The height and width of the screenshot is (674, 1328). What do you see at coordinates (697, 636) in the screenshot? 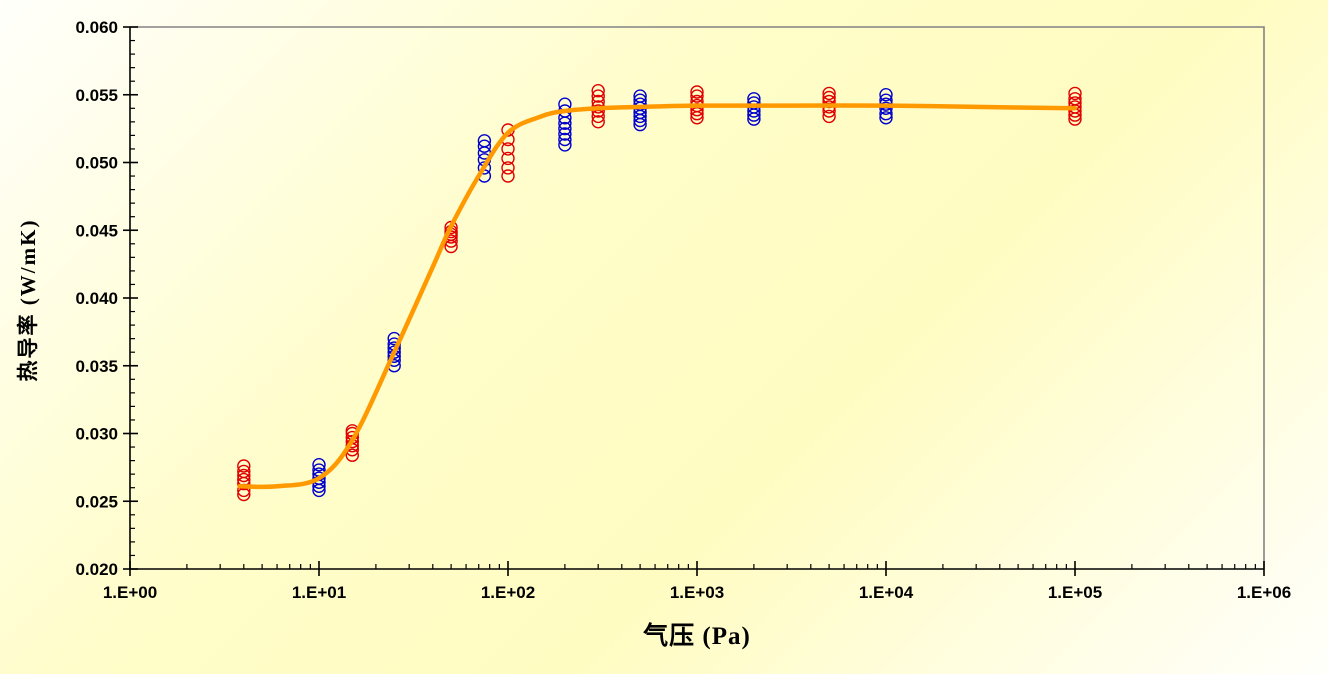
I see `x-axis-title: 气压 (Pa)` at bounding box center [697, 636].